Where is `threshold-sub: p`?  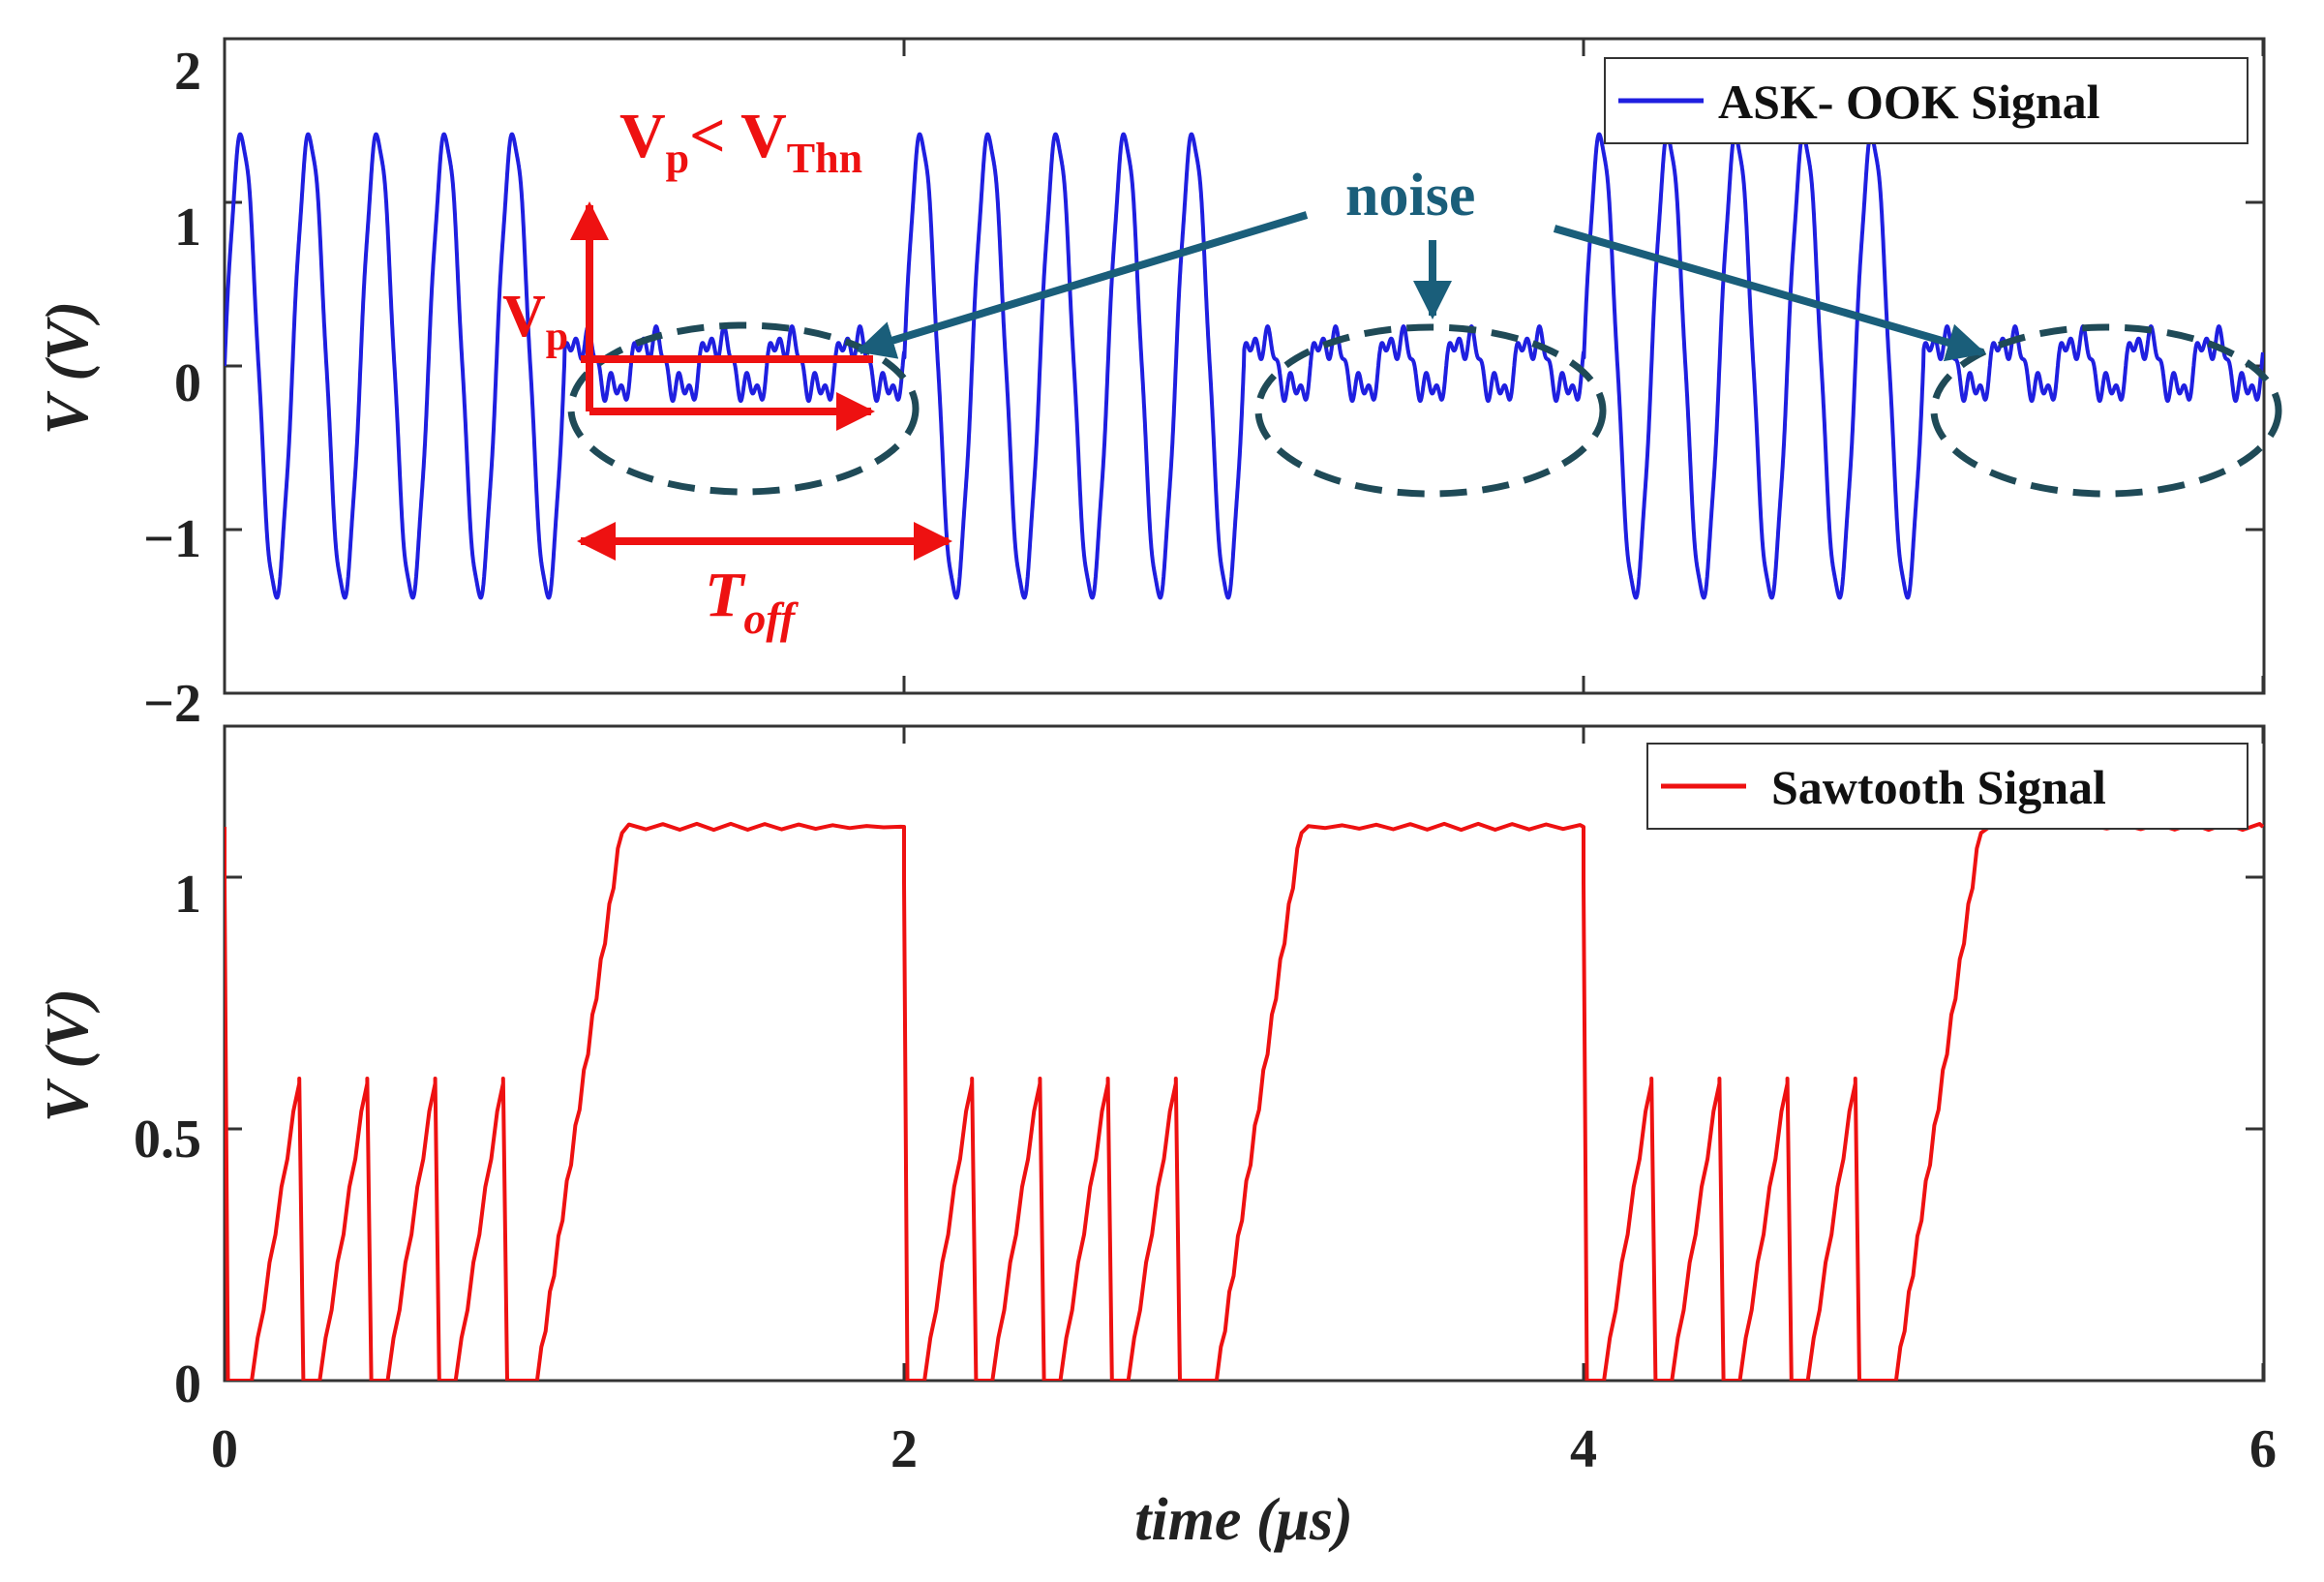
threshold-sub: p is located at coordinates (677, 158).